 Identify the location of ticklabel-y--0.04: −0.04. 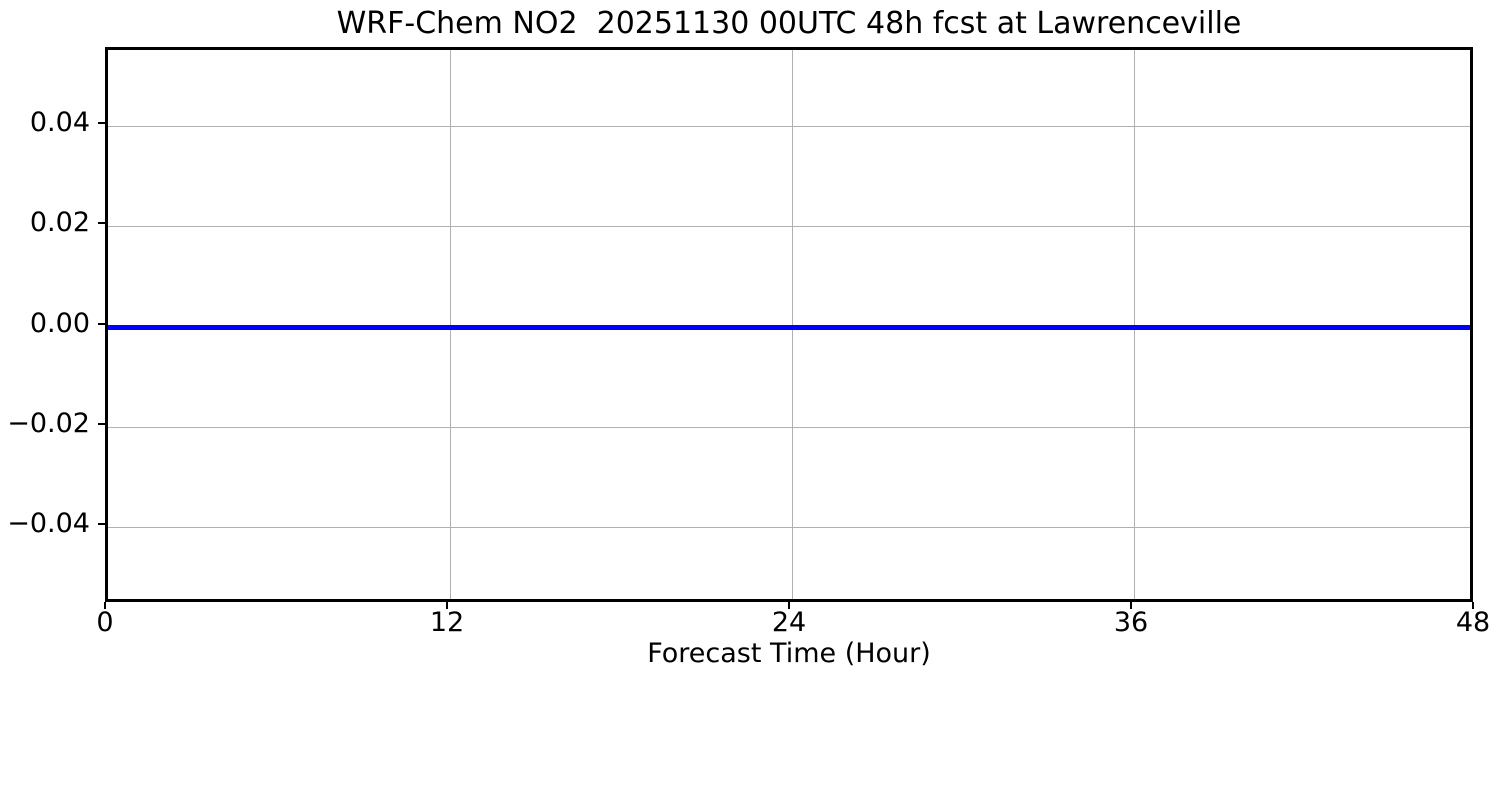
(48, 523).